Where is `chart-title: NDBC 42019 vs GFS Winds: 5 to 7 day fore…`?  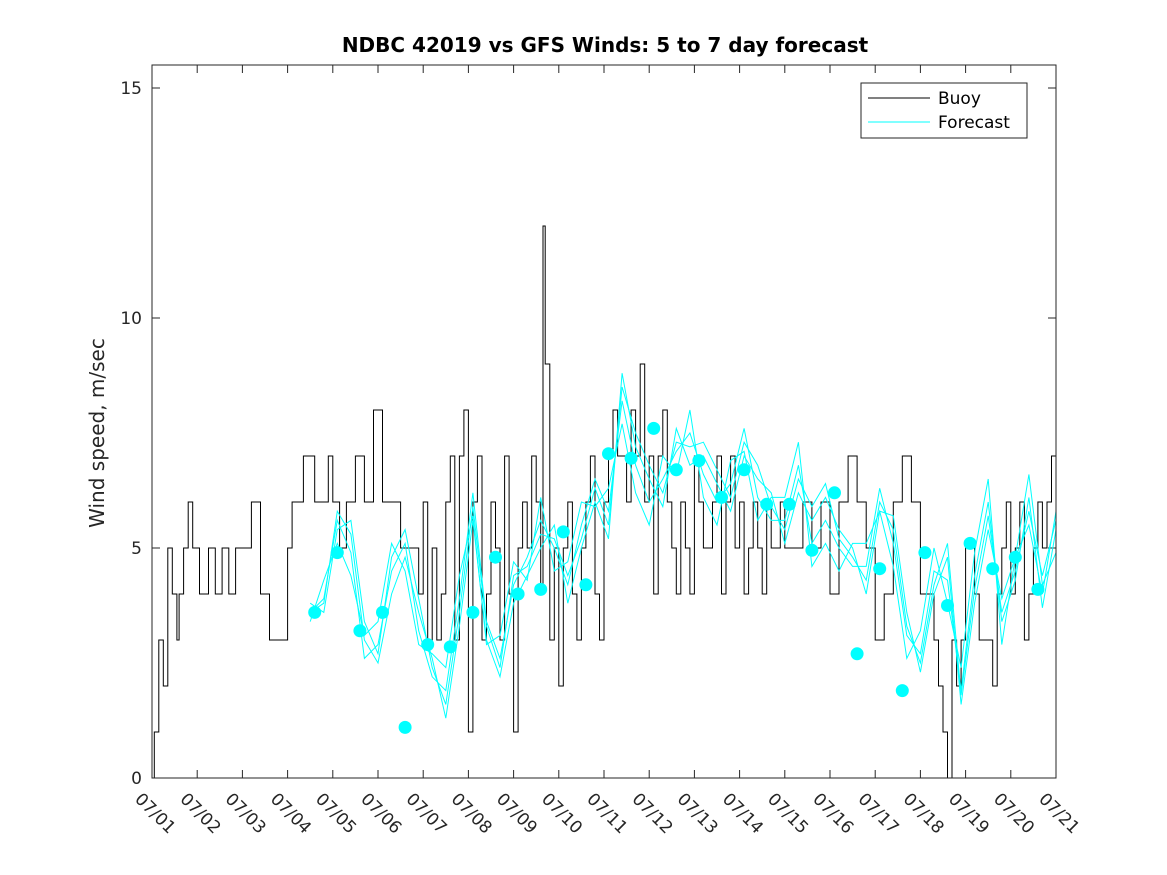
chart-title: NDBC 42019 vs GFS Winds: 5 to 7 day fore… is located at coordinates (605, 45).